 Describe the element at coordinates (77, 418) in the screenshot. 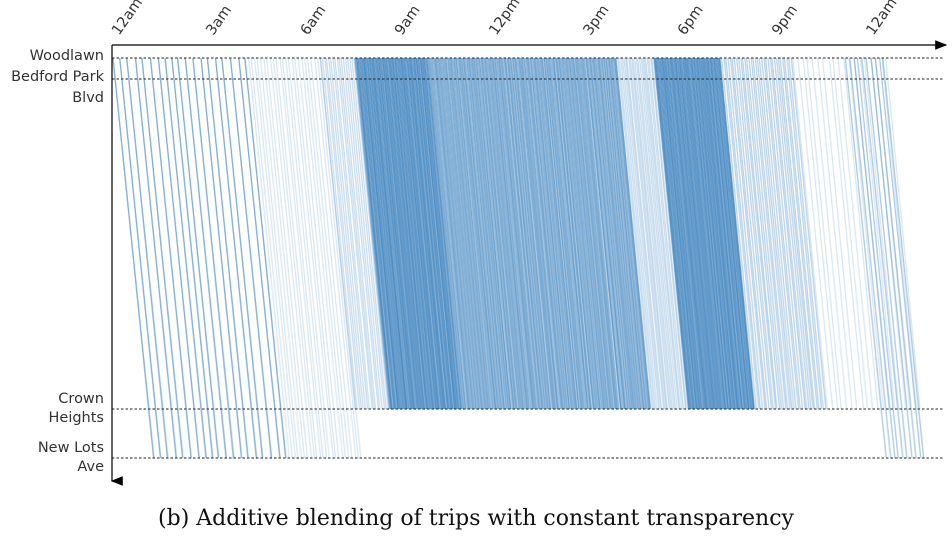

I see `station-label: Heights` at that location.